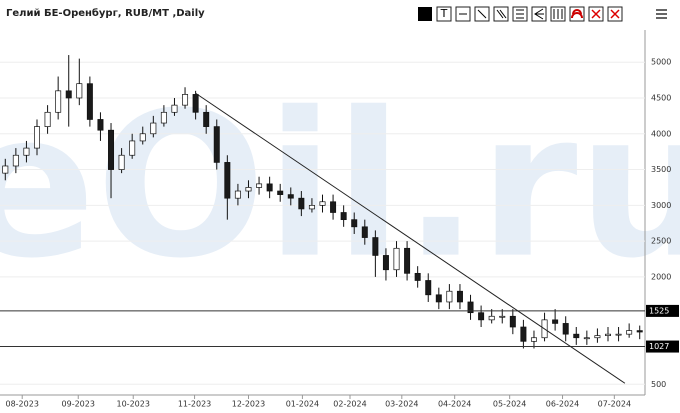  I want to click on x-tick-label: 02-2024, so click(349, 404).